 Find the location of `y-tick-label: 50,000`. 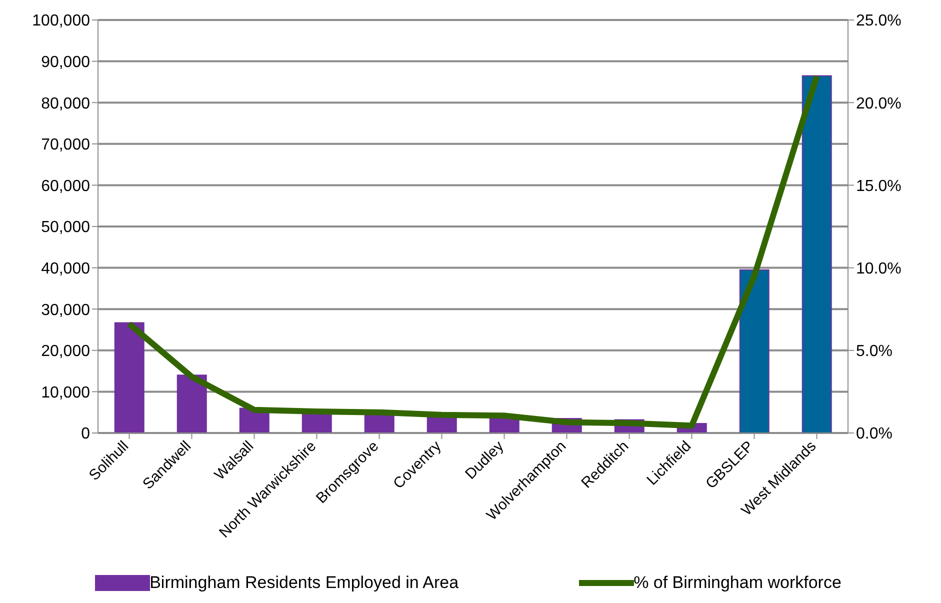

y-tick-label: 50,000 is located at coordinates (65, 227).